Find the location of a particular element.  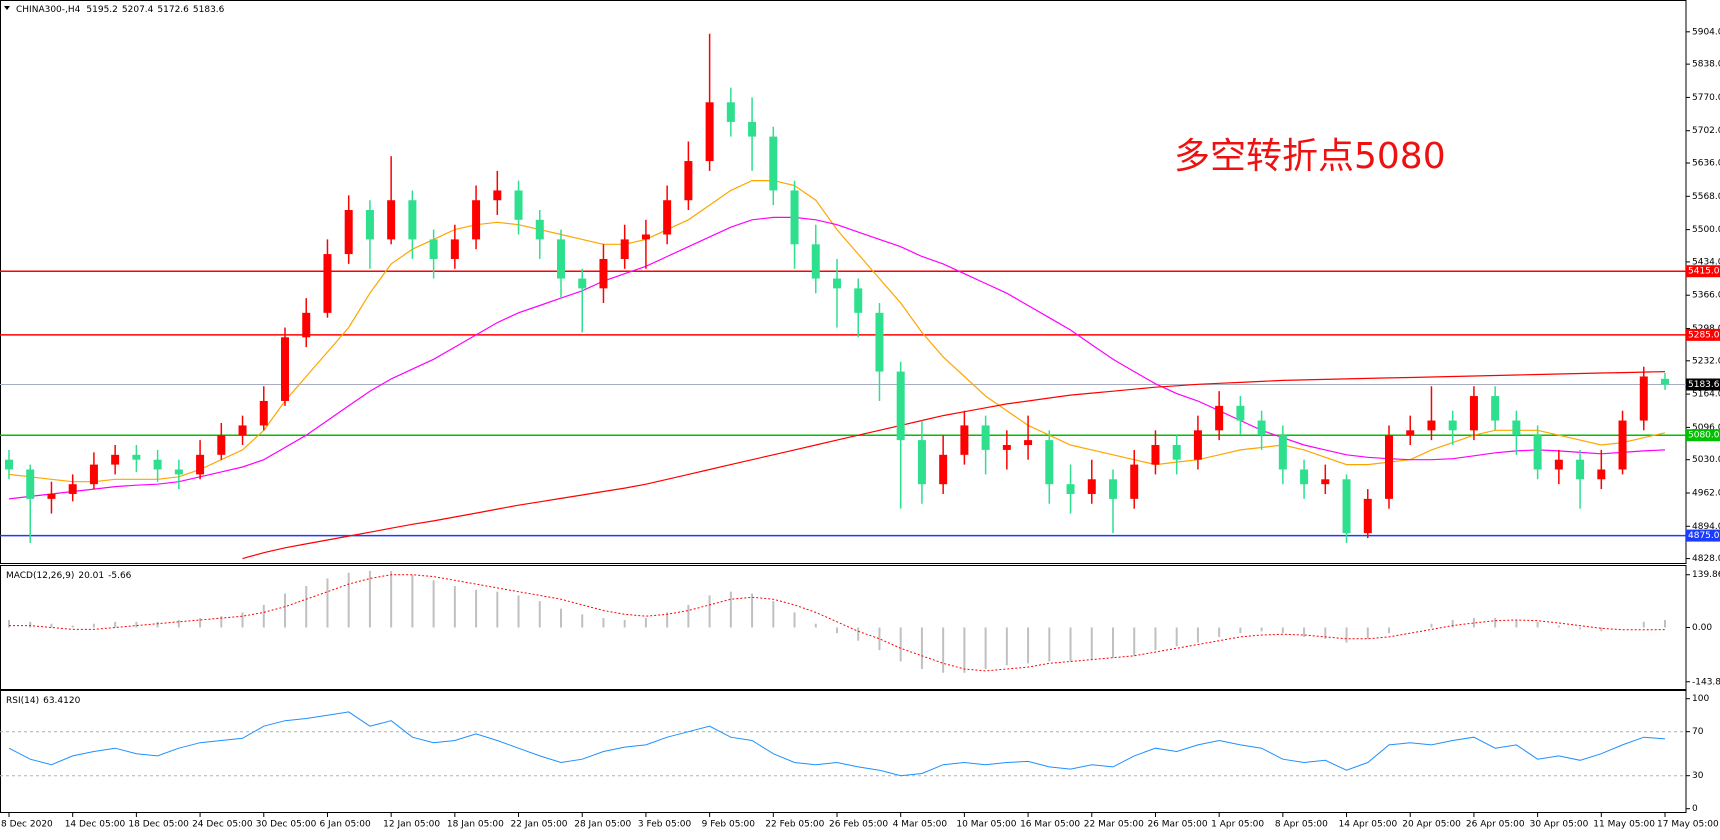

x-tick-label: 20 Apr 05:00 is located at coordinates (1431, 825).